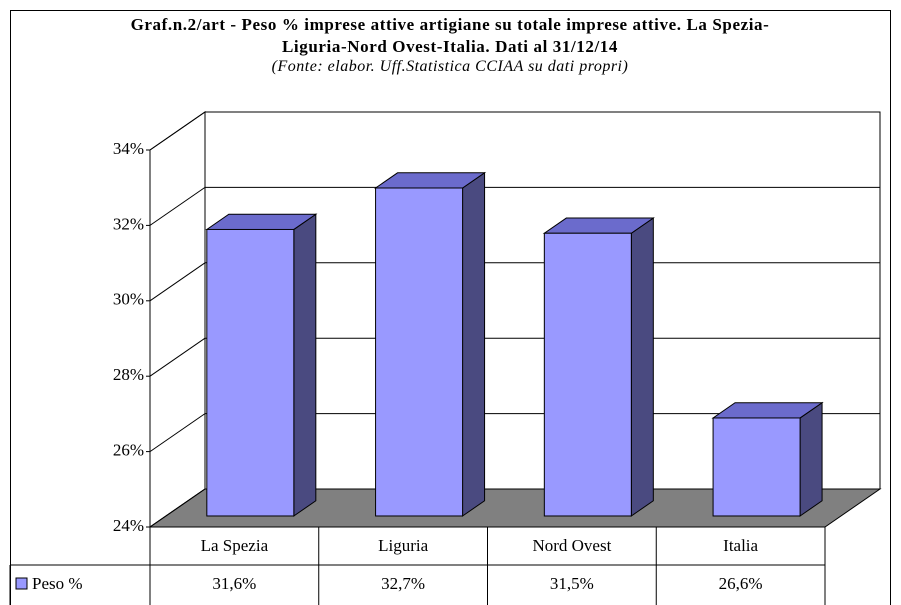  Describe the element at coordinates (403, 583) in the screenshot. I see `value-label: 32,7%` at that location.